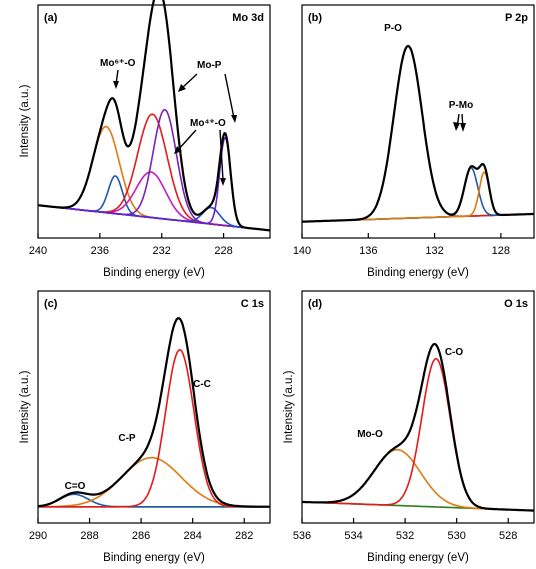  I want to click on arrow-mo-p-right-head, so click(234, 119).